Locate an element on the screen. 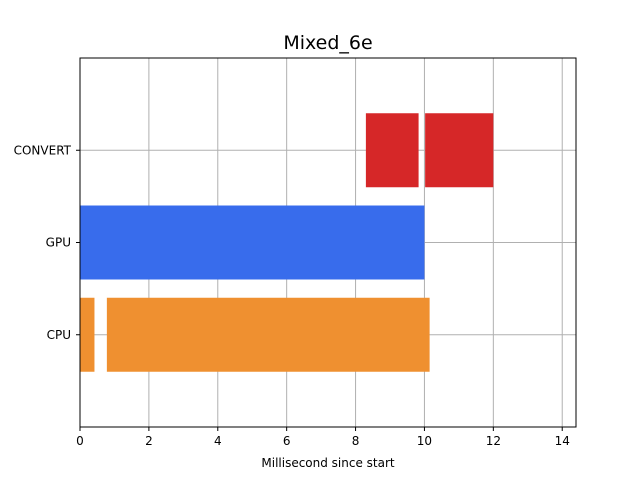 This screenshot has width=640, height=480. x-tick-label: 0 is located at coordinates (80, 441).